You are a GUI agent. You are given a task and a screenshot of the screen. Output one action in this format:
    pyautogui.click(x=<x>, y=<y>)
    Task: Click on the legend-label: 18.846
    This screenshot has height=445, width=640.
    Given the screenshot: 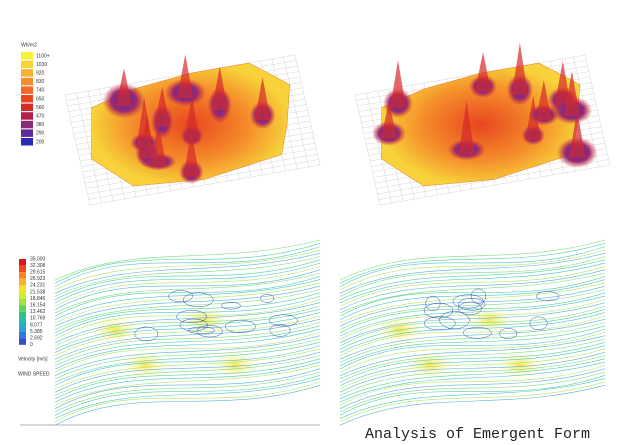 What is the action you would take?
    pyautogui.click(x=38, y=299)
    